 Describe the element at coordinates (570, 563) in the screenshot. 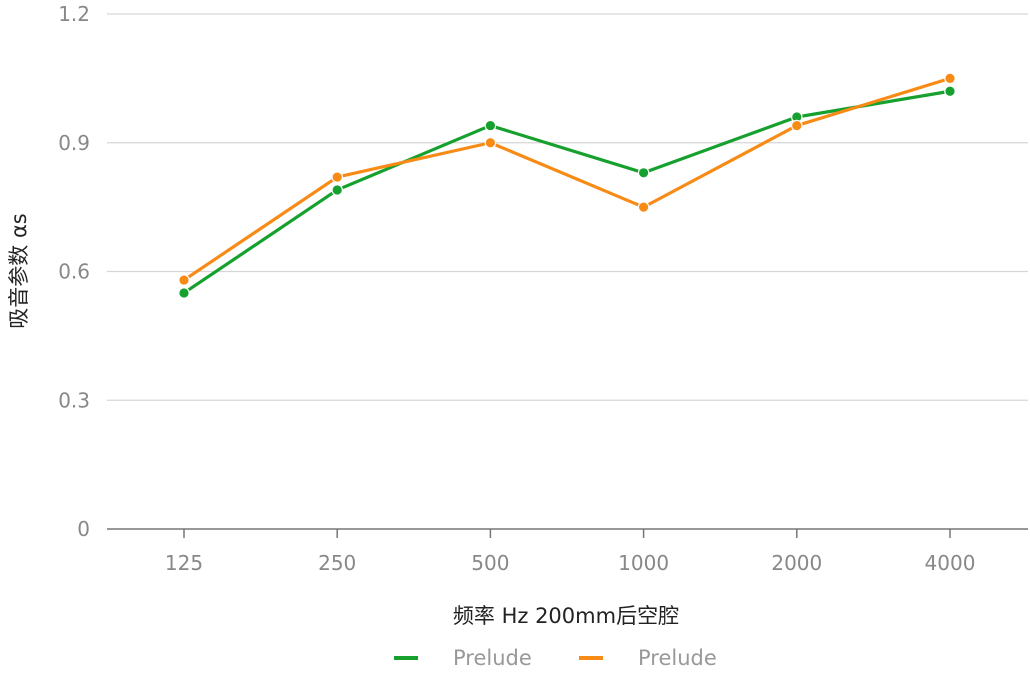

I see `x-tick-labels: 125 250 500 1000 2000 4000` at that location.